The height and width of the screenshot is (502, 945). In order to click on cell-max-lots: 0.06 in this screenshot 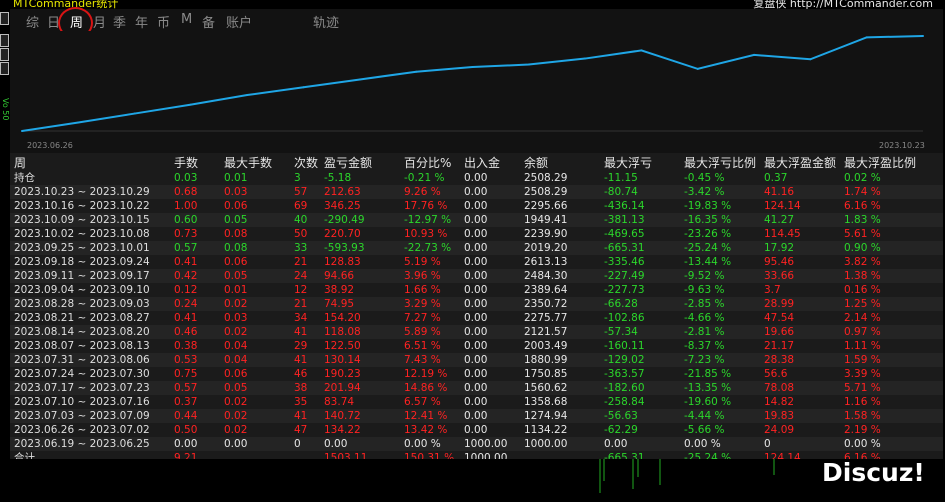, I will do `click(236, 262)`.